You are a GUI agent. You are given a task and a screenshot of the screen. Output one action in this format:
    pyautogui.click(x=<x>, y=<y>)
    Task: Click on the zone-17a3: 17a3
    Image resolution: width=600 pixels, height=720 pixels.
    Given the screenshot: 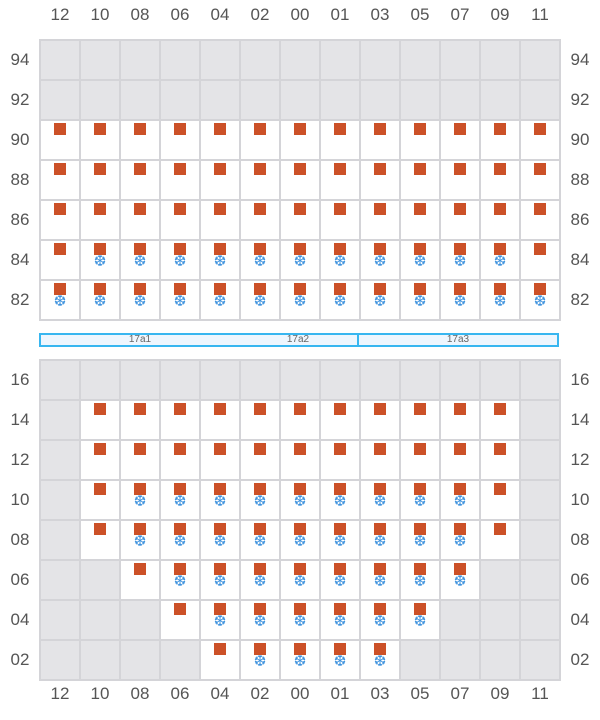 What is the action you would take?
    pyautogui.click(x=459, y=340)
    